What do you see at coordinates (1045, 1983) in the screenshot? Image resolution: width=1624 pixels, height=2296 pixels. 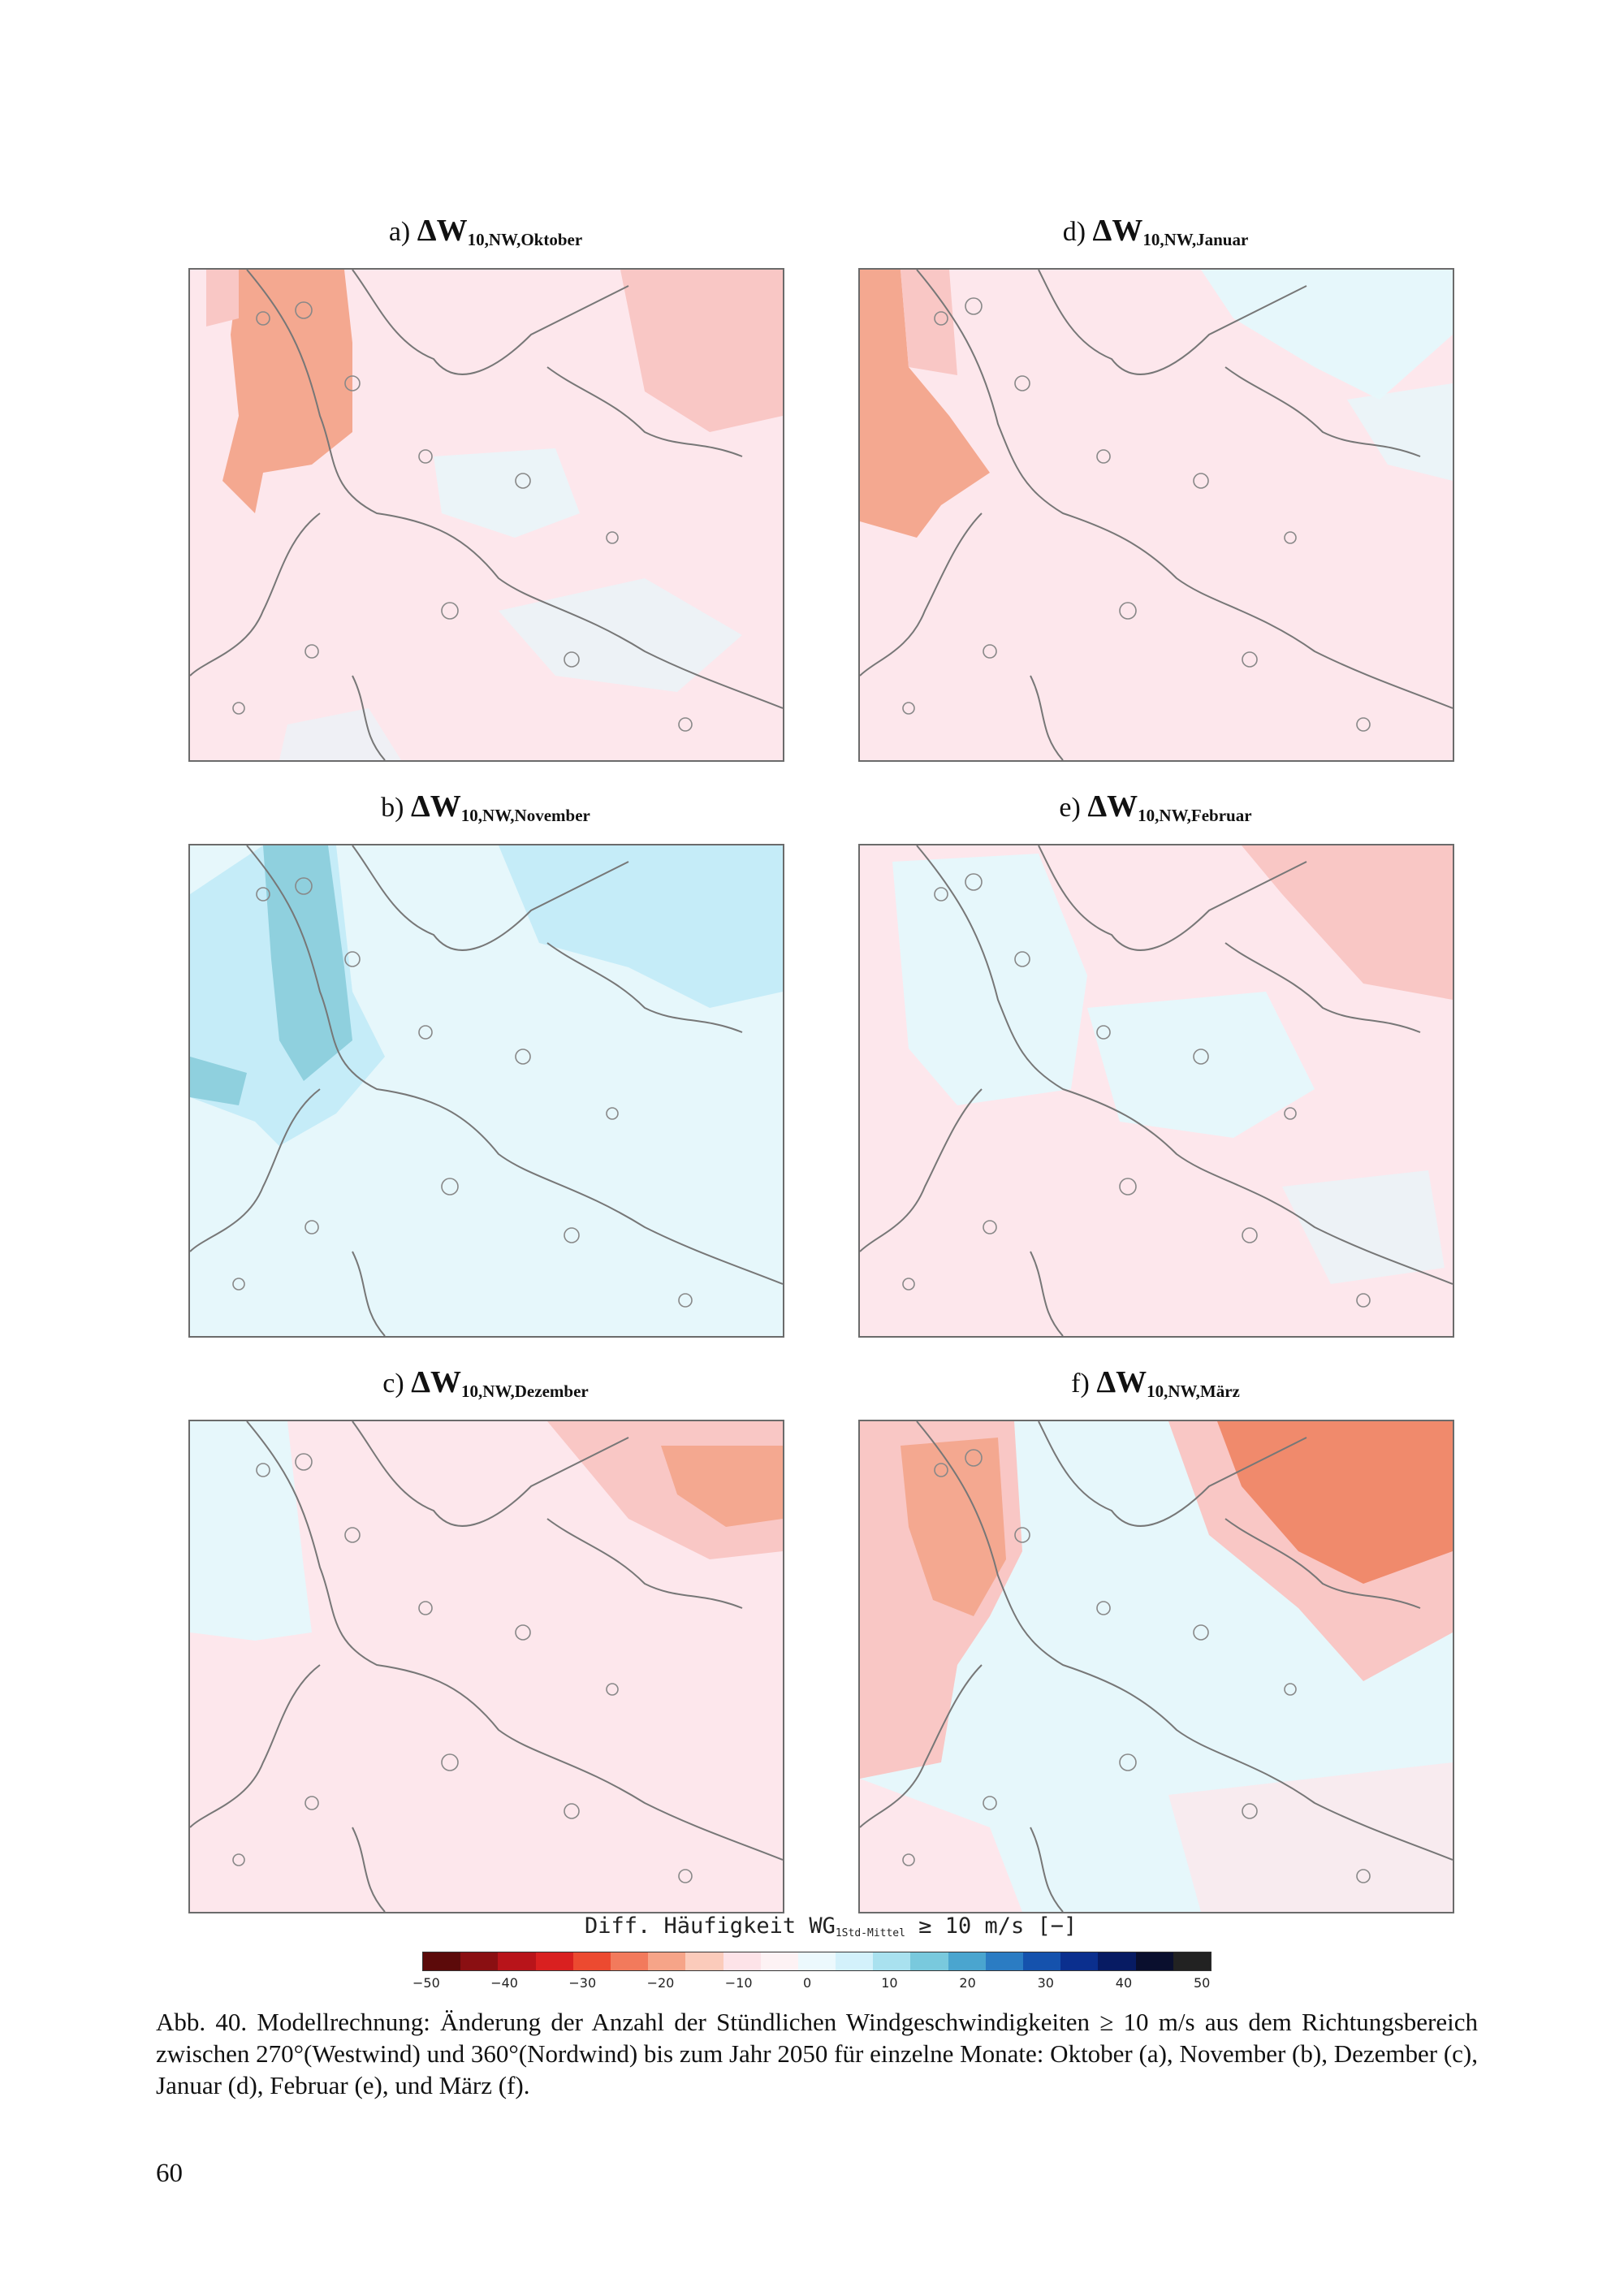 I see `colorbar-tick-label: 30` at bounding box center [1045, 1983].